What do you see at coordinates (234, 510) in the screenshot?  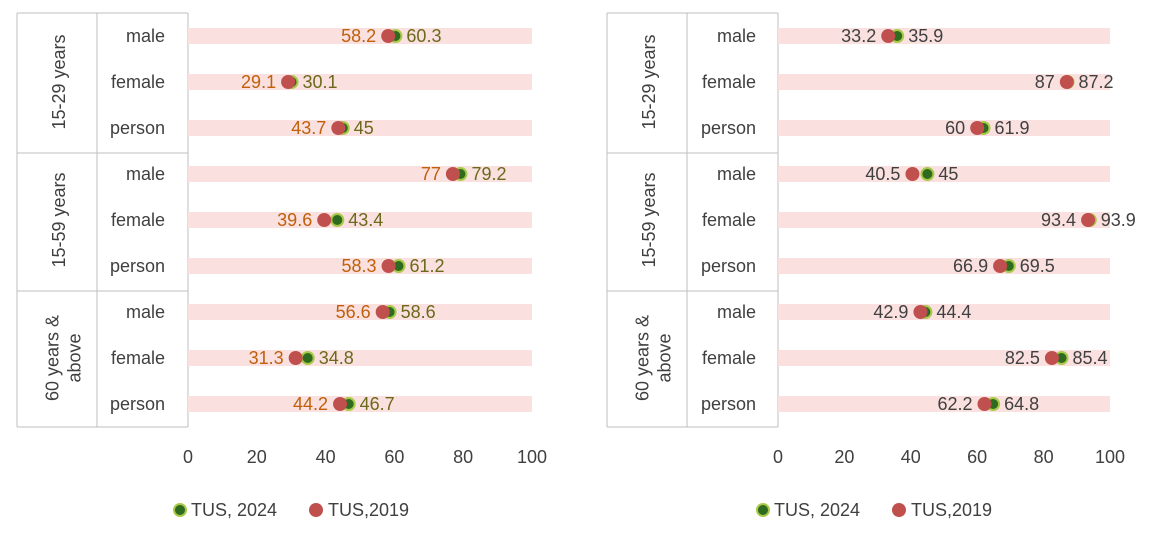 I see `panel1-legend-label-tus2024: TUS, 2024` at bounding box center [234, 510].